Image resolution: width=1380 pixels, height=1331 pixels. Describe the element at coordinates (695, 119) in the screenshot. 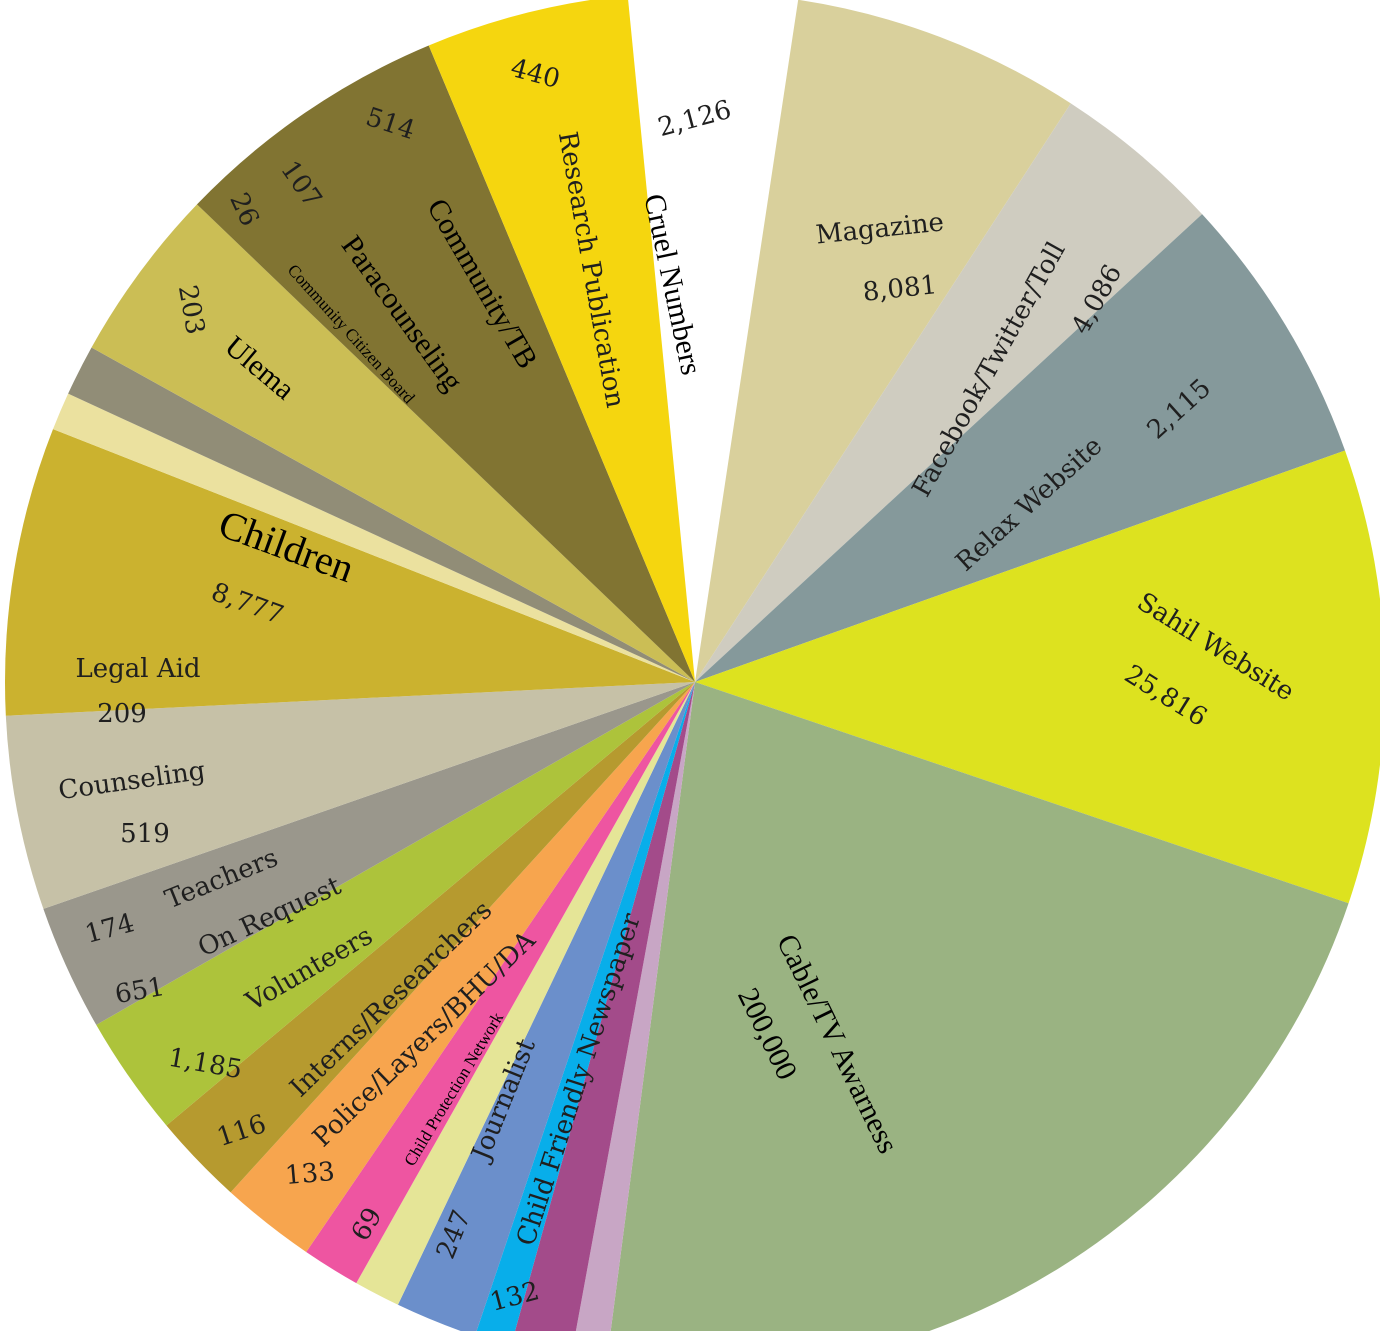

I see `slice-value-cruel-numbers: 2,126` at that location.